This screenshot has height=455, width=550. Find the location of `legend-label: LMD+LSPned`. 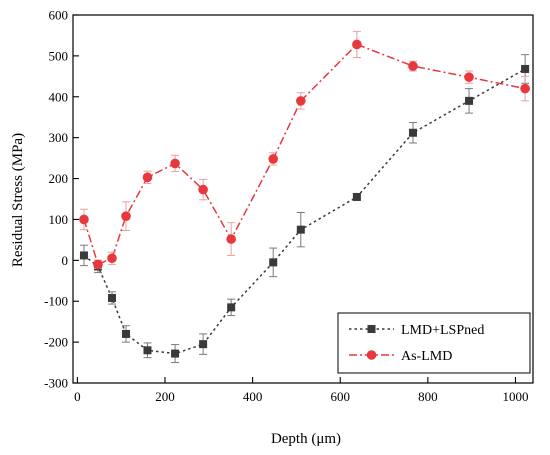

legend-label: LMD+LSPned is located at coordinates (442, 330).